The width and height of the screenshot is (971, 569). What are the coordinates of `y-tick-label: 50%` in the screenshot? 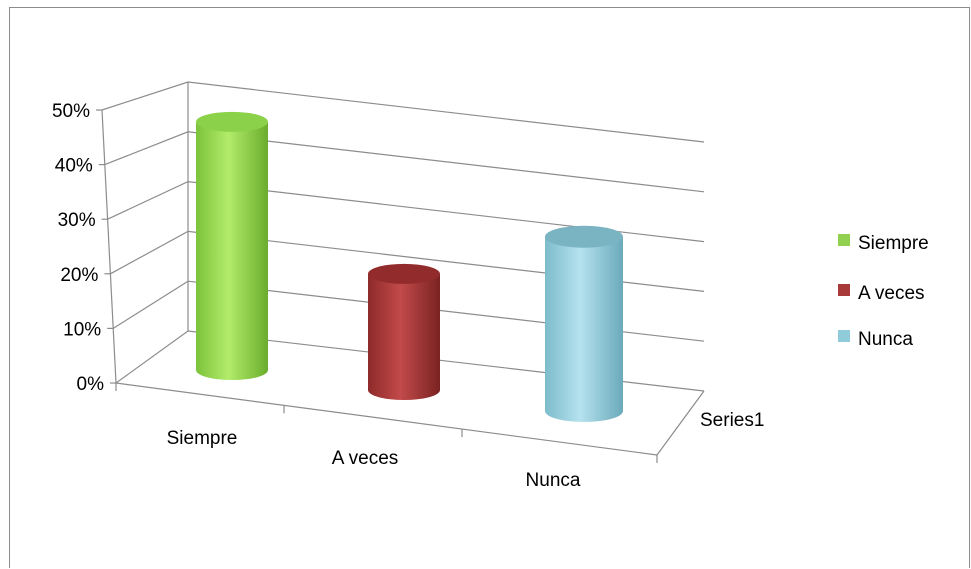 It's located at (71, 111).